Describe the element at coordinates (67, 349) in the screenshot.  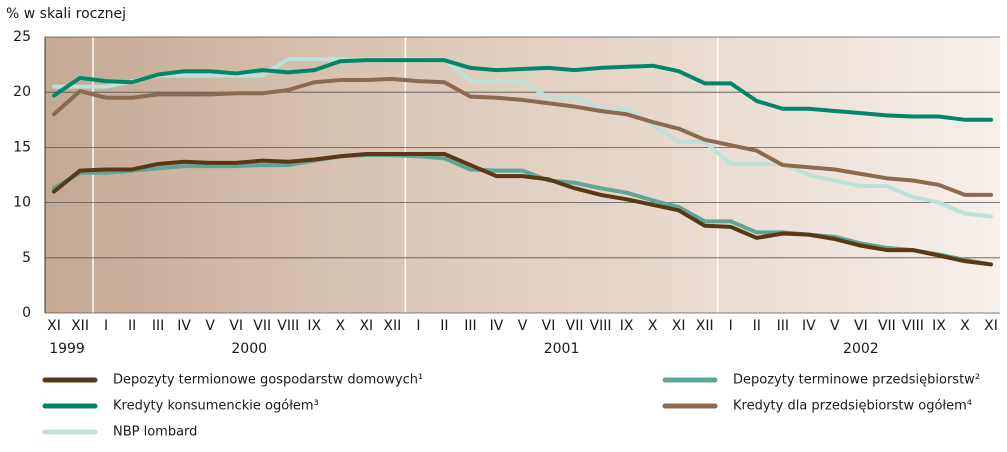
I see `year-label: 1999` at that location.